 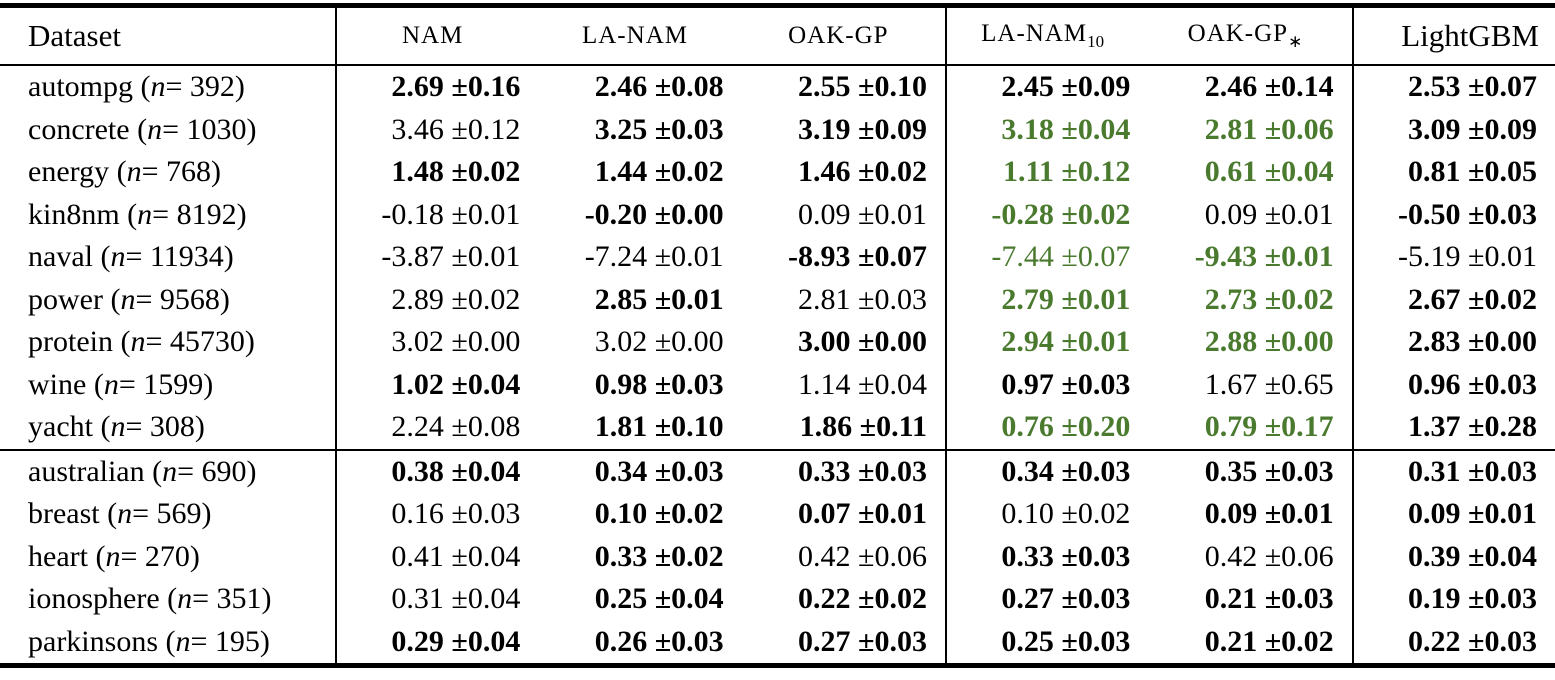 I want to click on column-header-label: LA-NAM10, so click(x=1043, y=35).